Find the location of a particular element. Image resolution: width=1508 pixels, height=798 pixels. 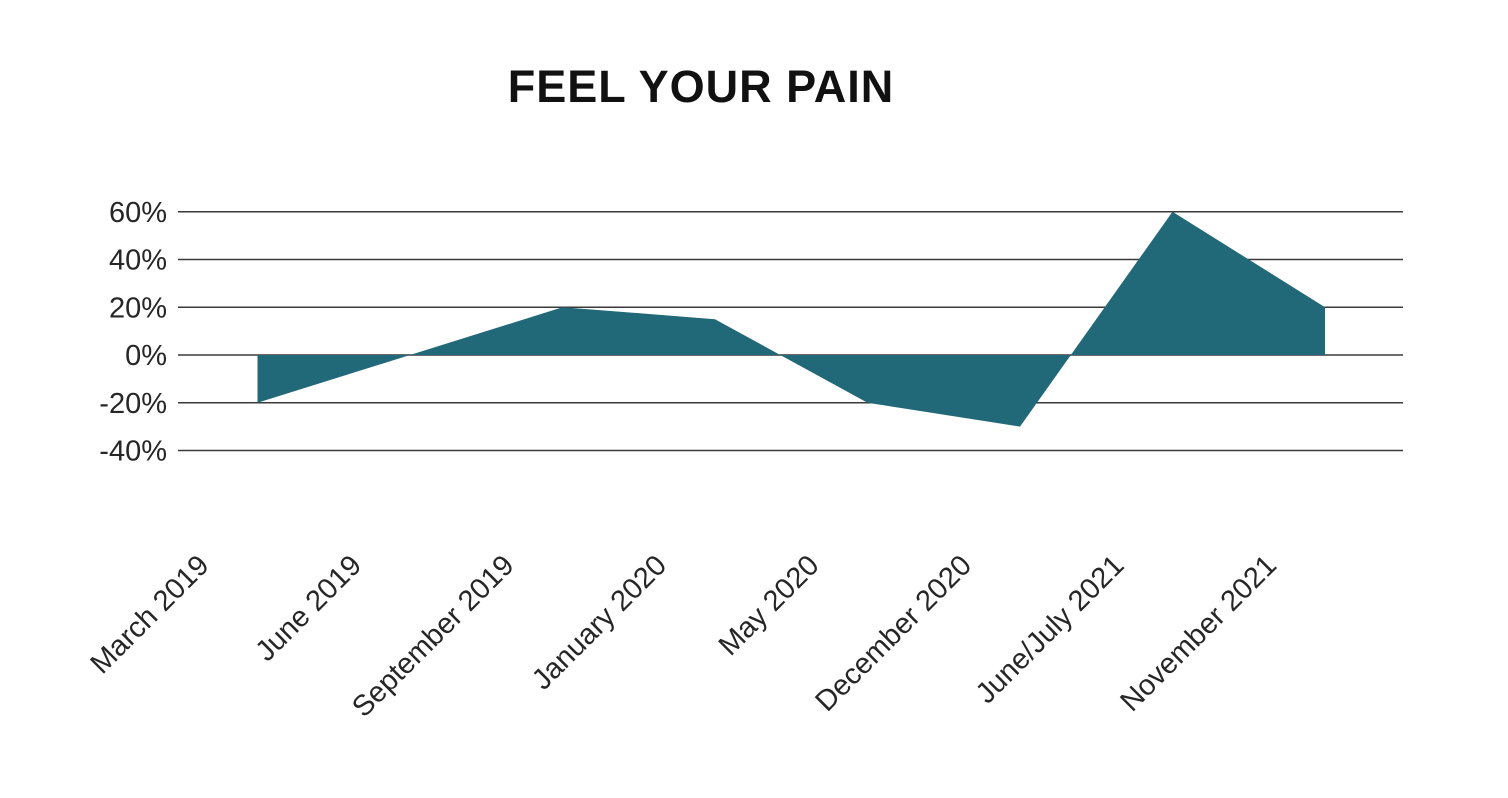

y-tick-label: -40% is located at coordinates (133, 452).